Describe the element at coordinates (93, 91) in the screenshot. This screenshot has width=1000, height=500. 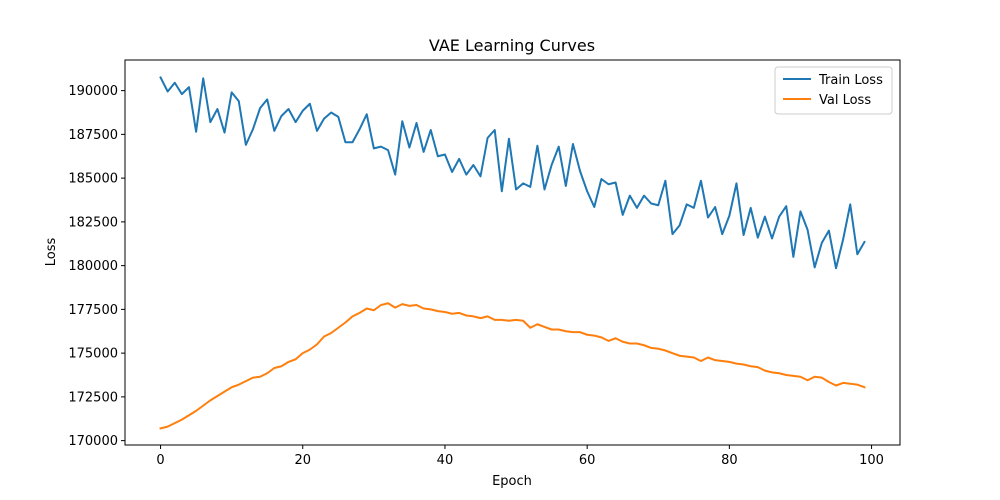
I see `y-tick-label: 190000` at that location.